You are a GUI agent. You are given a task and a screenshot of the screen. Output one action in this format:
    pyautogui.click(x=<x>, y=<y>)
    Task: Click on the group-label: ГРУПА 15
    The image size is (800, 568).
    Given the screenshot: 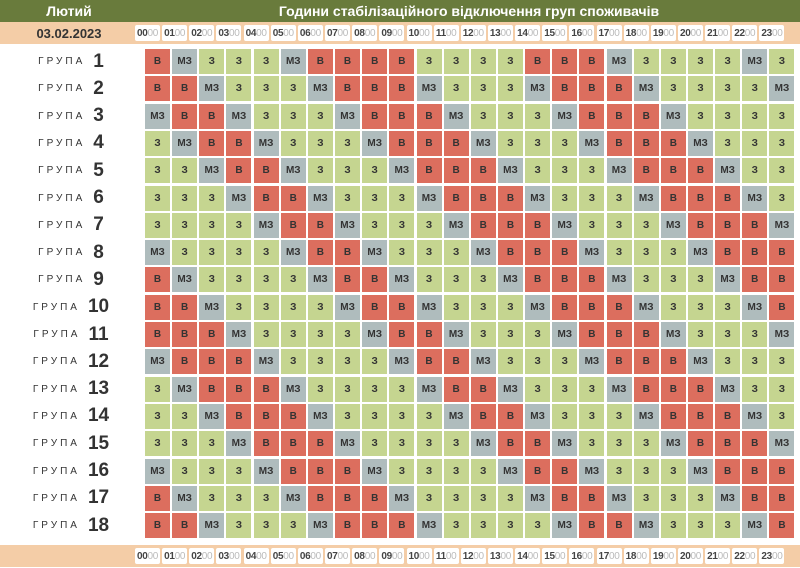 What is the action you would take?
    pyautogui.click(x=71, y=443)
    